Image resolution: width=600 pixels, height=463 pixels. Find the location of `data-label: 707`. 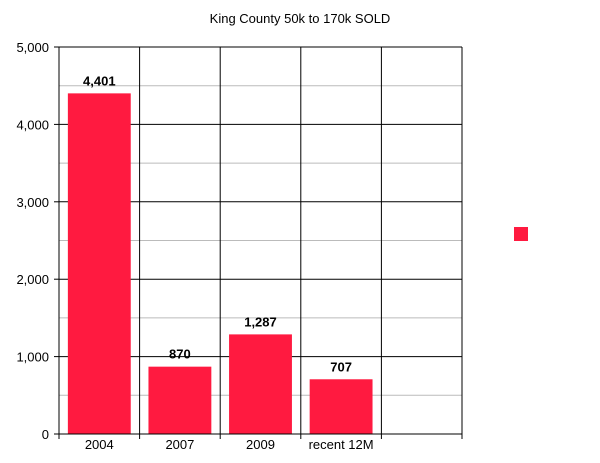

data-label: 707 is located at coordinates (341, 366).